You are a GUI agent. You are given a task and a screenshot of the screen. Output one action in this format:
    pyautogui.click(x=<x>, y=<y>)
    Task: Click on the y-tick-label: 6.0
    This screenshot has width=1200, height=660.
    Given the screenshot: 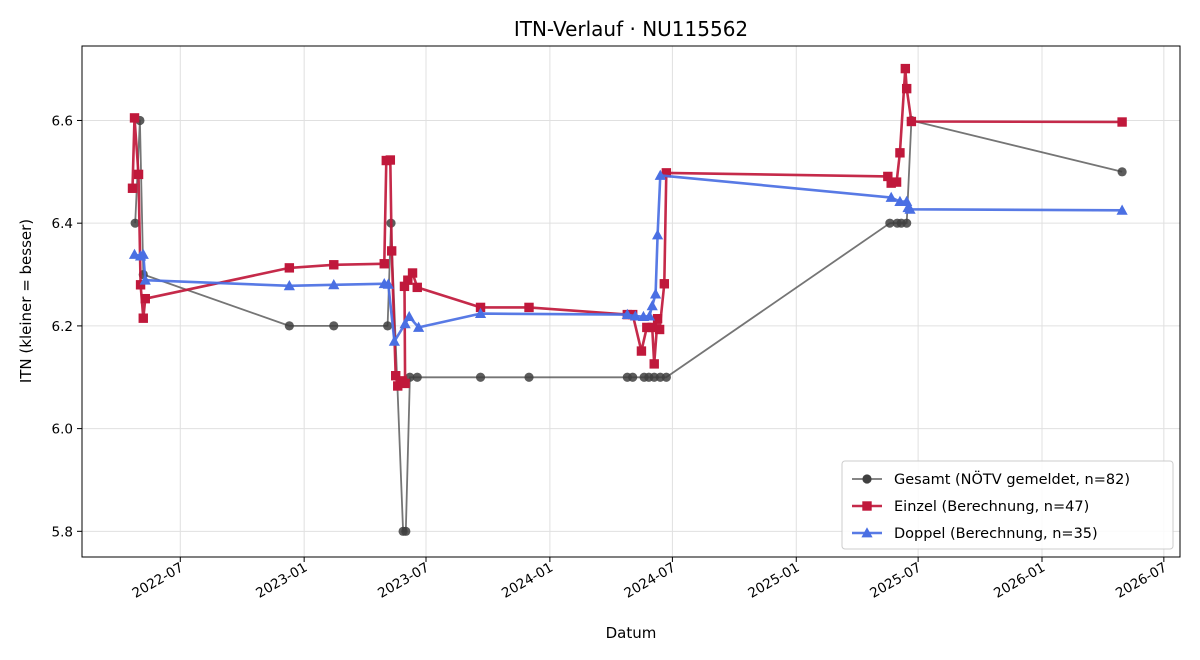 What is the action you would take?
    pyautogui.click(x=62, y=430)
    